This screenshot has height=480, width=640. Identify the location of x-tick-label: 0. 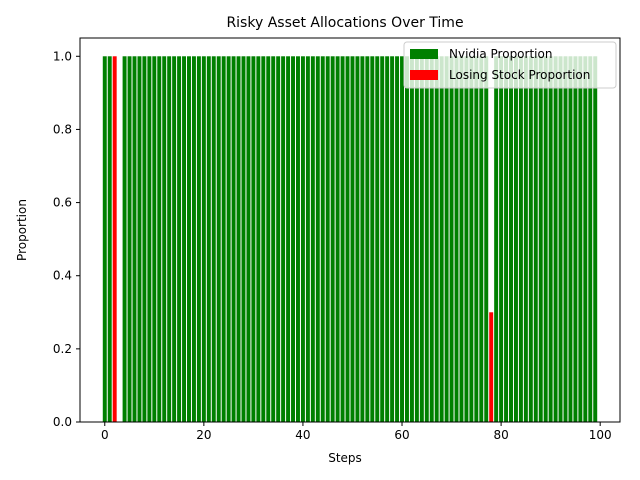
(105, 435).